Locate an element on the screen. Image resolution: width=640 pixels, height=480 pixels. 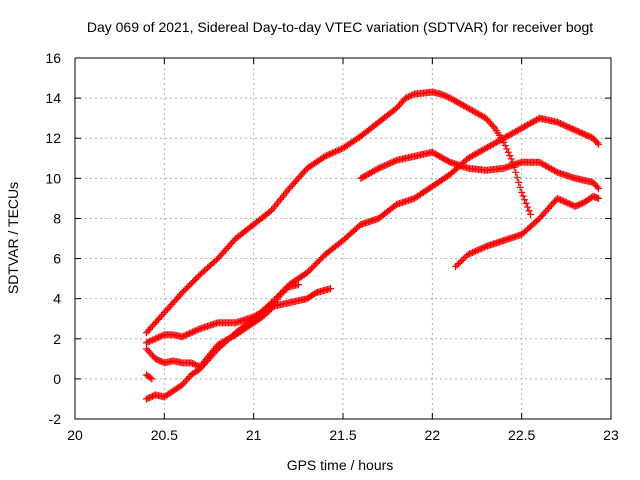
x-tick-label: 21.5 is located at coordinates (342, 435).